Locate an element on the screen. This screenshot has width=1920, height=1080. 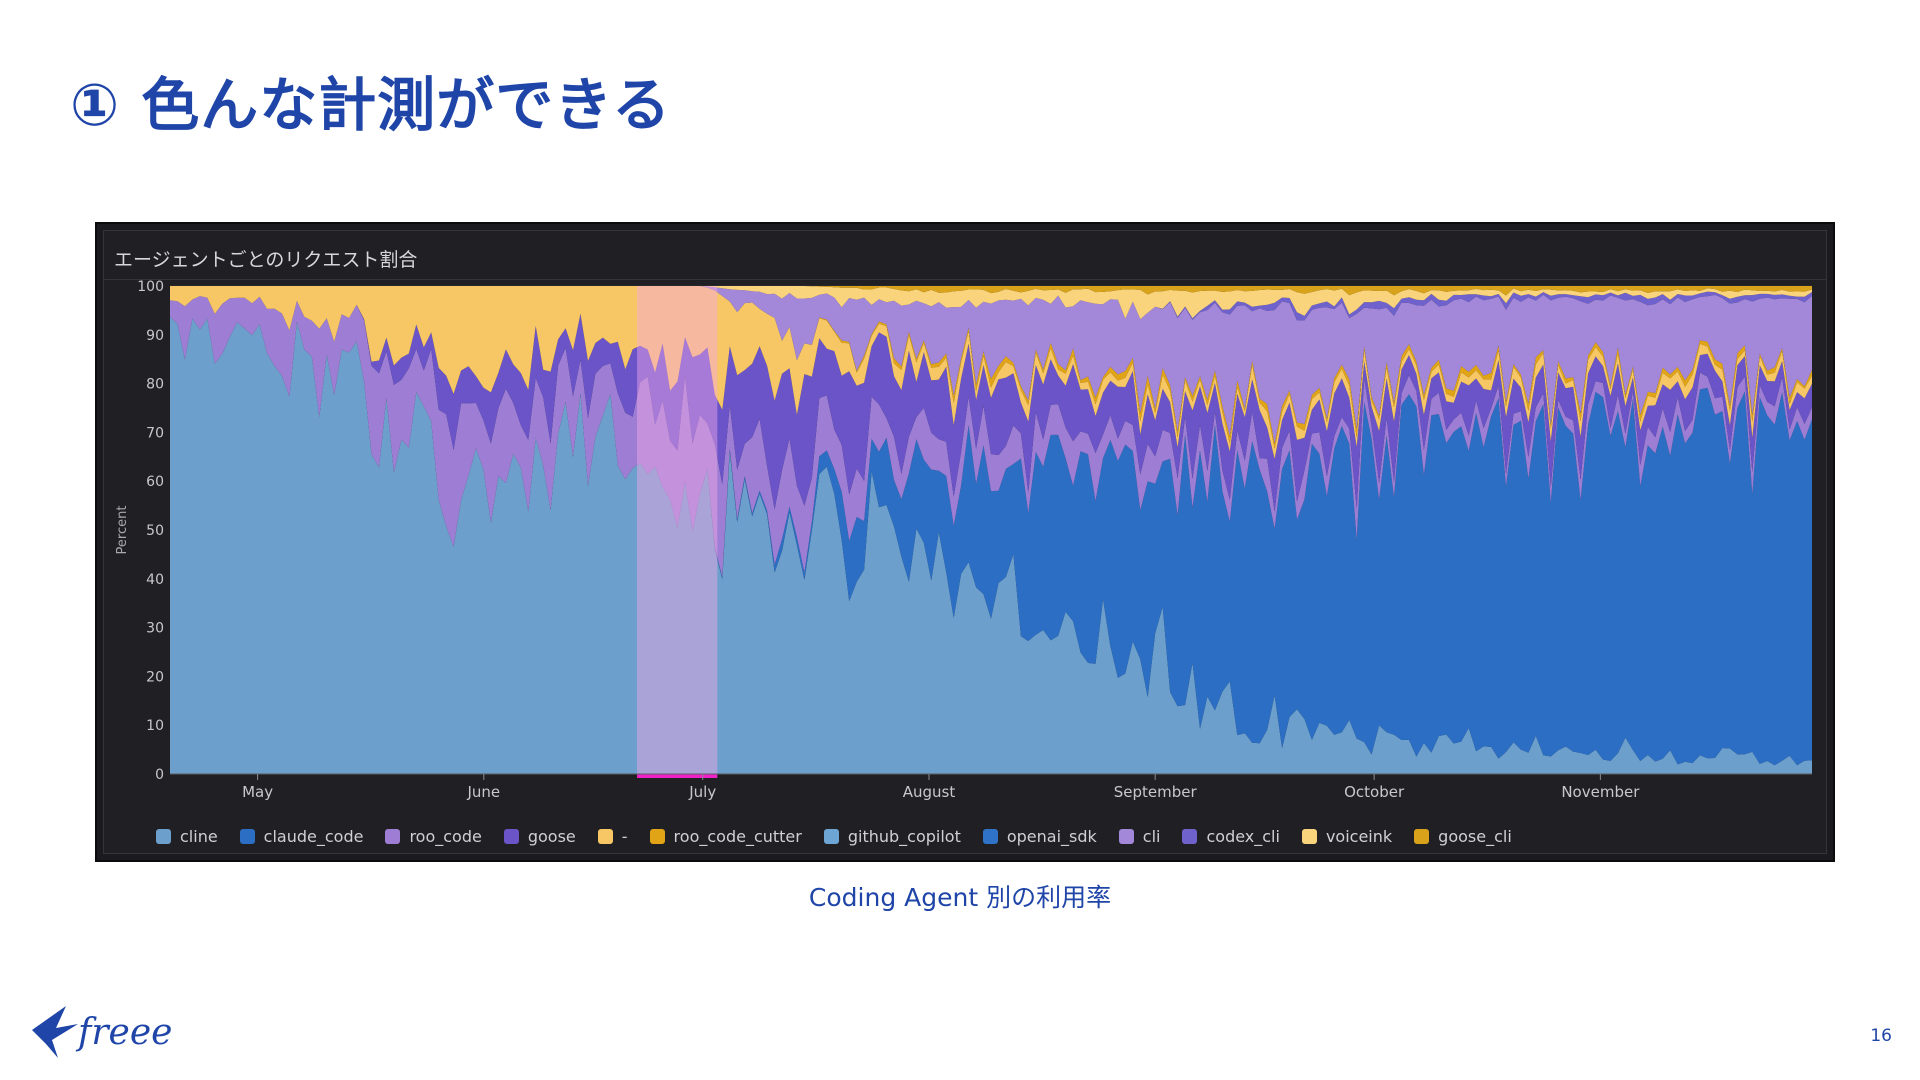
highlight-band is located at coordinates (677, 530).